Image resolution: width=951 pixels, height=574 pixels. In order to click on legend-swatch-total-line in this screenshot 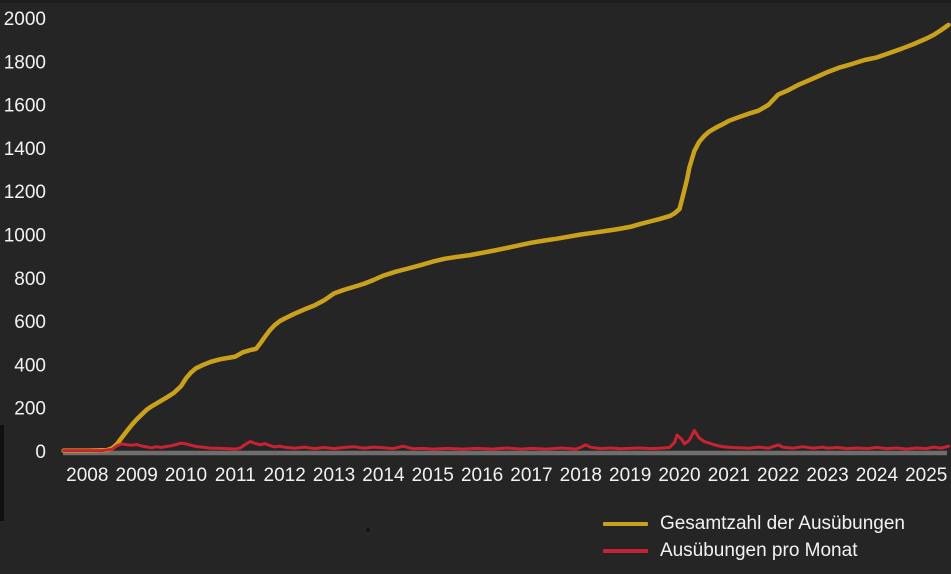, I will do `click(625, 524)`.